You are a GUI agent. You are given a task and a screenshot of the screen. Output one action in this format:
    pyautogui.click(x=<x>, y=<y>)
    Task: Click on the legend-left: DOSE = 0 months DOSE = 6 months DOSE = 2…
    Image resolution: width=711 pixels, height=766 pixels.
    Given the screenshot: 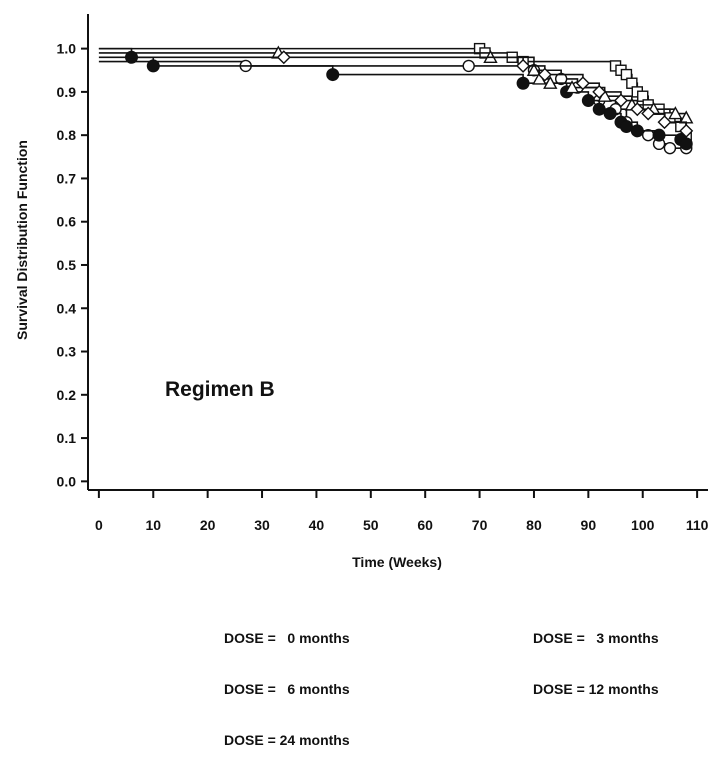 What is the action you would take?
    pyautogui.click(x=287, y=681)
    